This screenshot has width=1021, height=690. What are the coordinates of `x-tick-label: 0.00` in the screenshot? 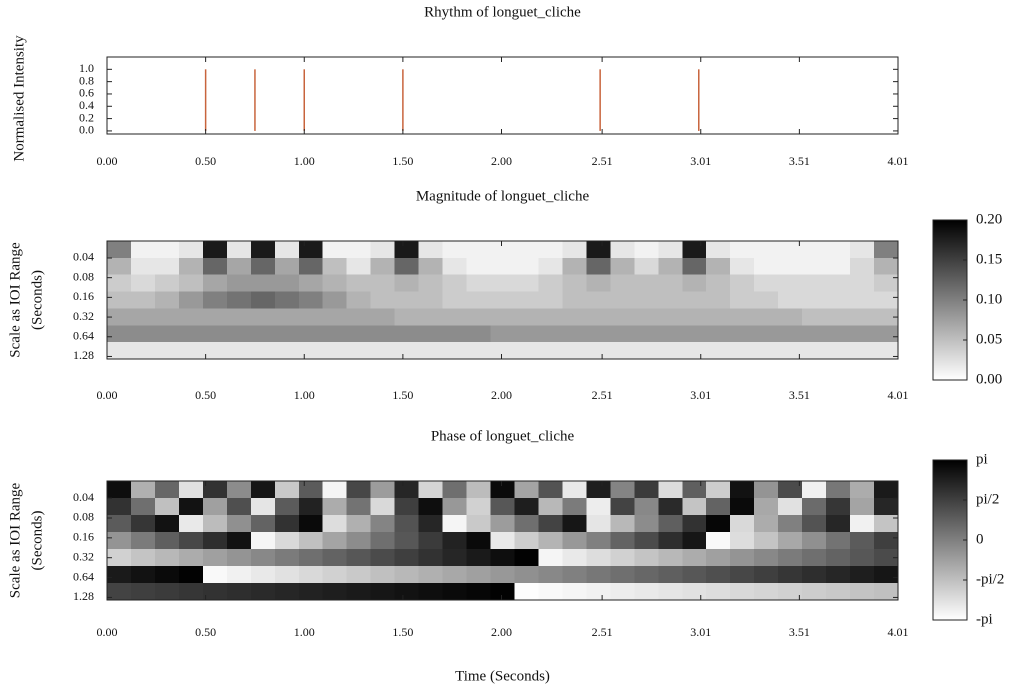 It's located at (107, 395).